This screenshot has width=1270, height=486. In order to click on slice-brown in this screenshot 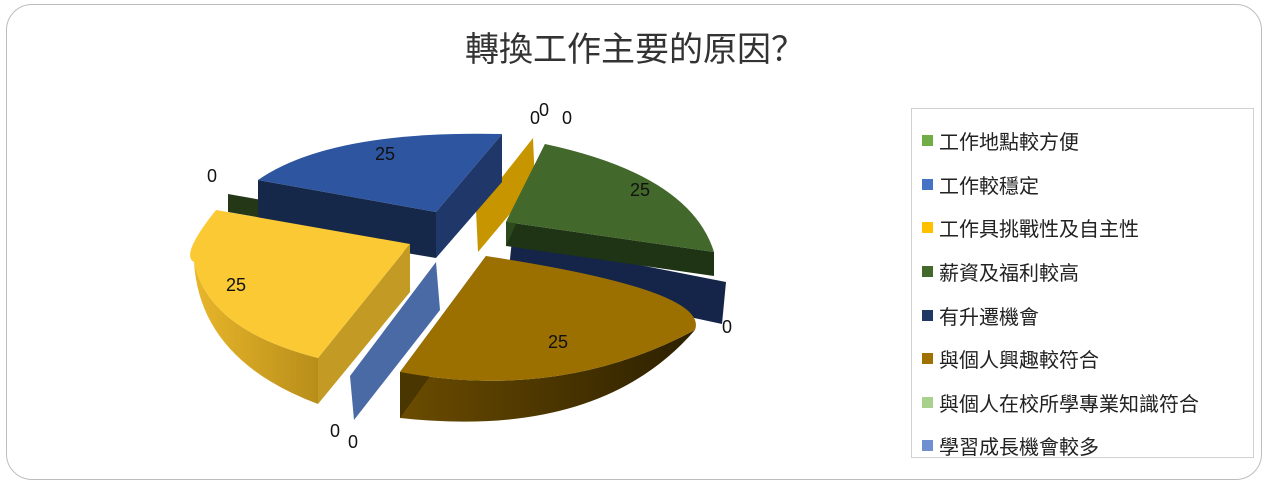, I will do `click(548, 318)`.